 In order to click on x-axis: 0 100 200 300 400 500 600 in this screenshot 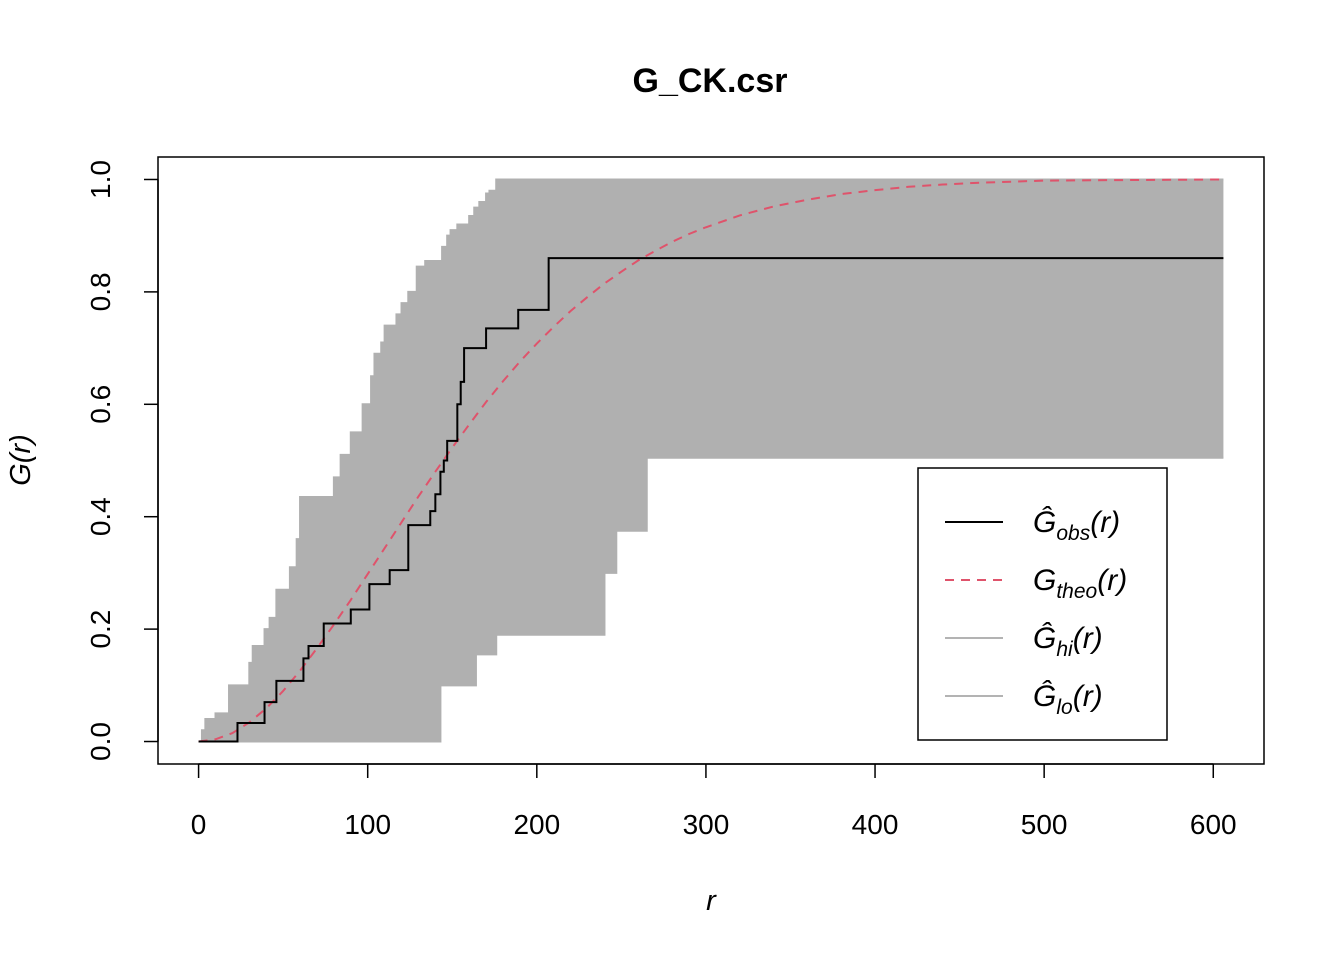, I will do `click(714, 801)`.